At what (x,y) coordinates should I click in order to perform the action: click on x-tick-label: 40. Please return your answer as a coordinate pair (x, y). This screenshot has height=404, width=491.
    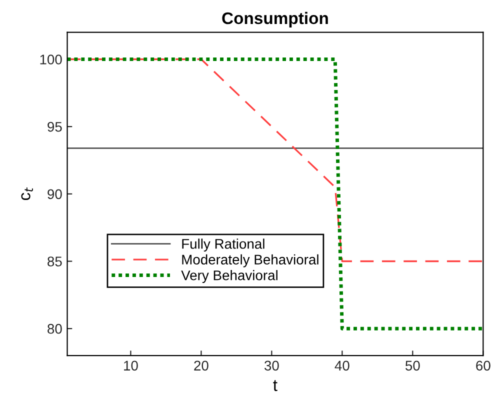
    Looking at the image, I should click on (342, 365).